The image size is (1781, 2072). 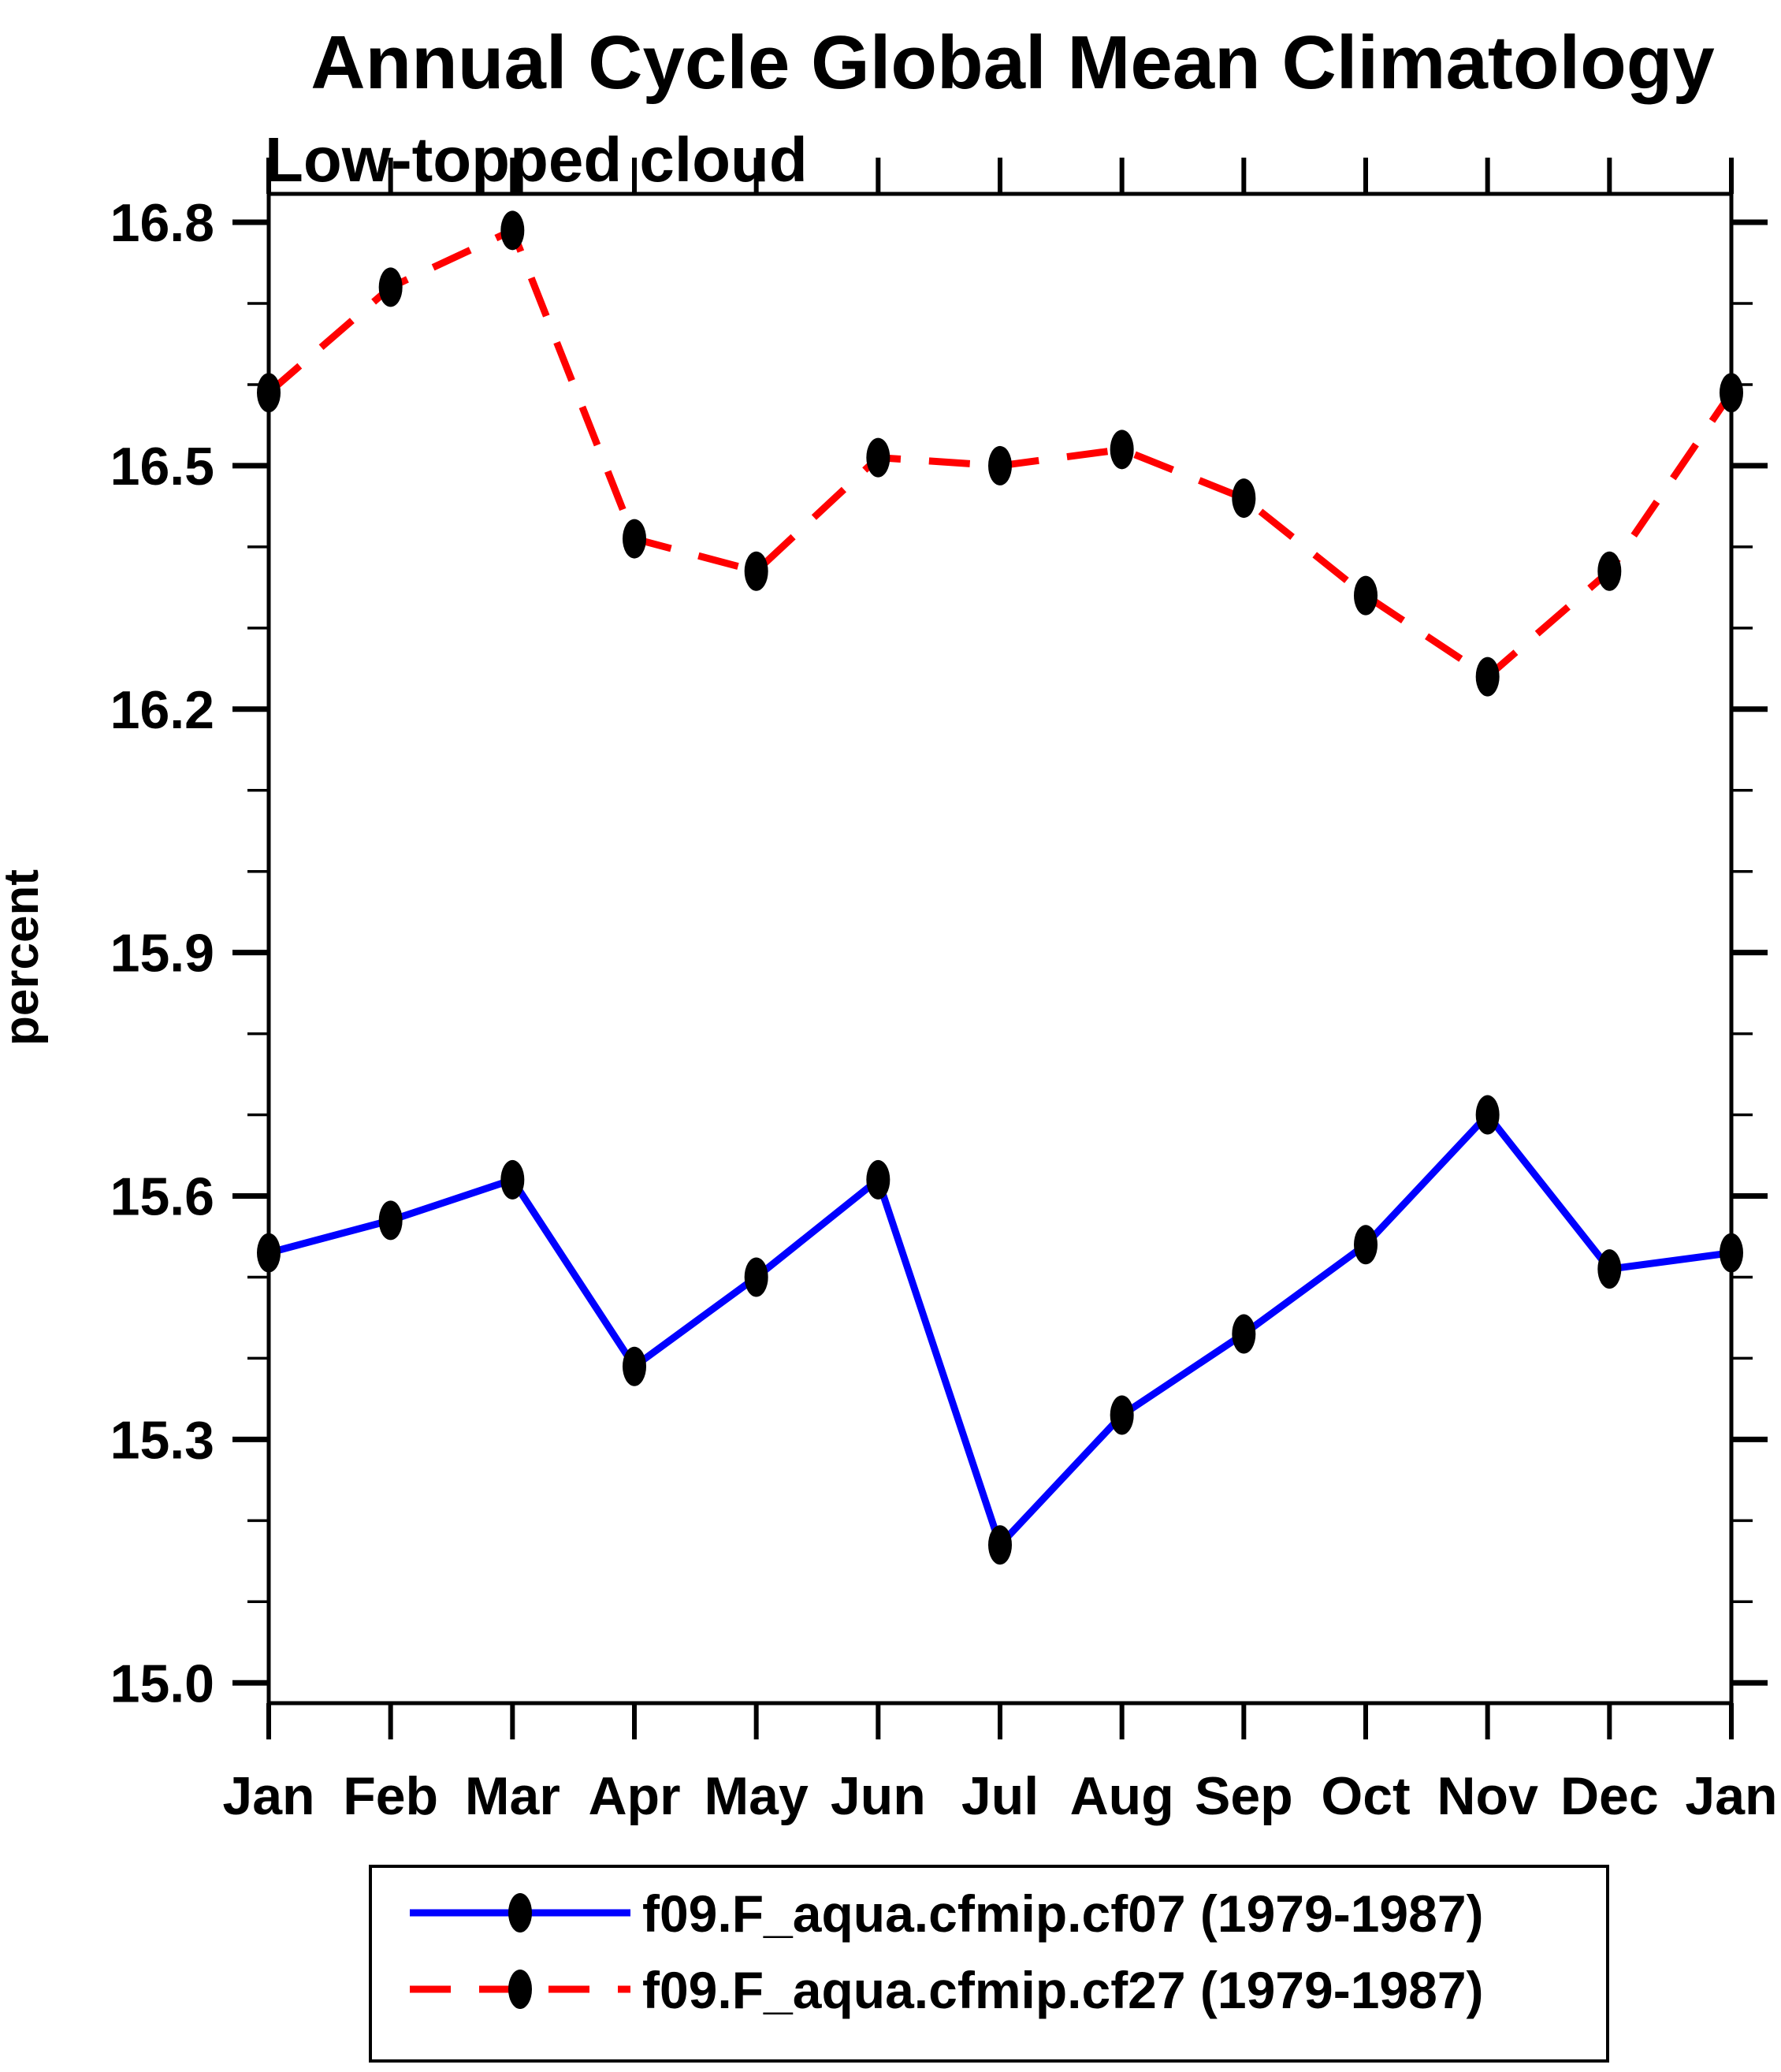 I want to click on x-tick-label: Oct, so click(x=1365, y=1796).